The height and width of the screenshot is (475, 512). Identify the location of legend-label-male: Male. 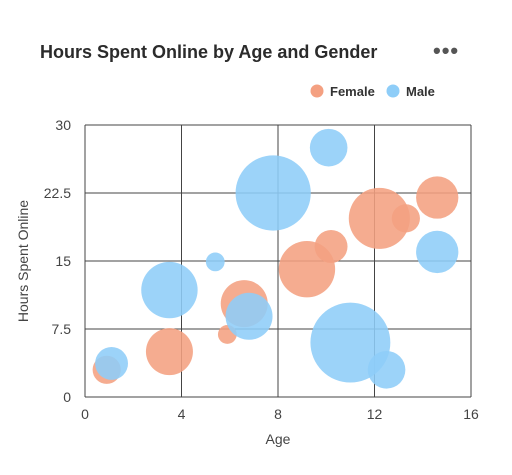
(420, 91).